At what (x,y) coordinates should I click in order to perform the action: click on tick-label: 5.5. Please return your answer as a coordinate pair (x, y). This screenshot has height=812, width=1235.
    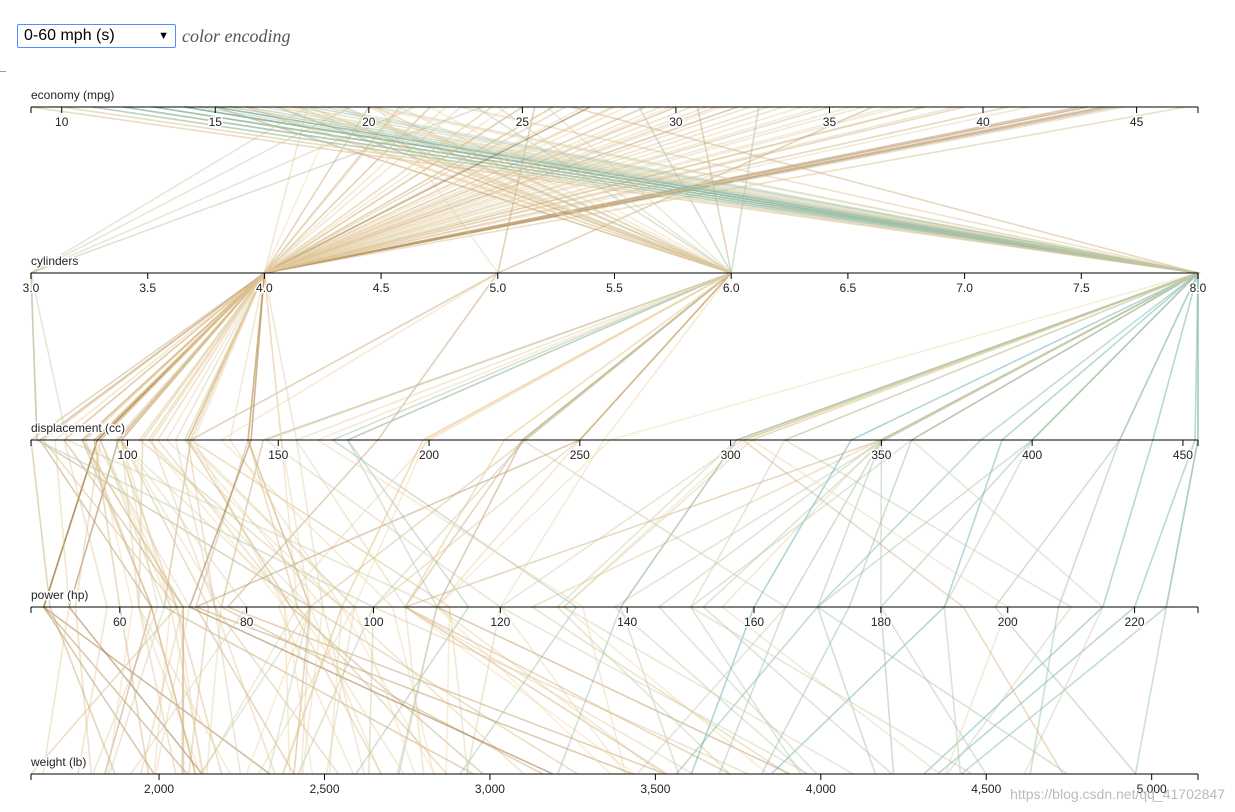
    Looking at the image, I should click on (614, 288).